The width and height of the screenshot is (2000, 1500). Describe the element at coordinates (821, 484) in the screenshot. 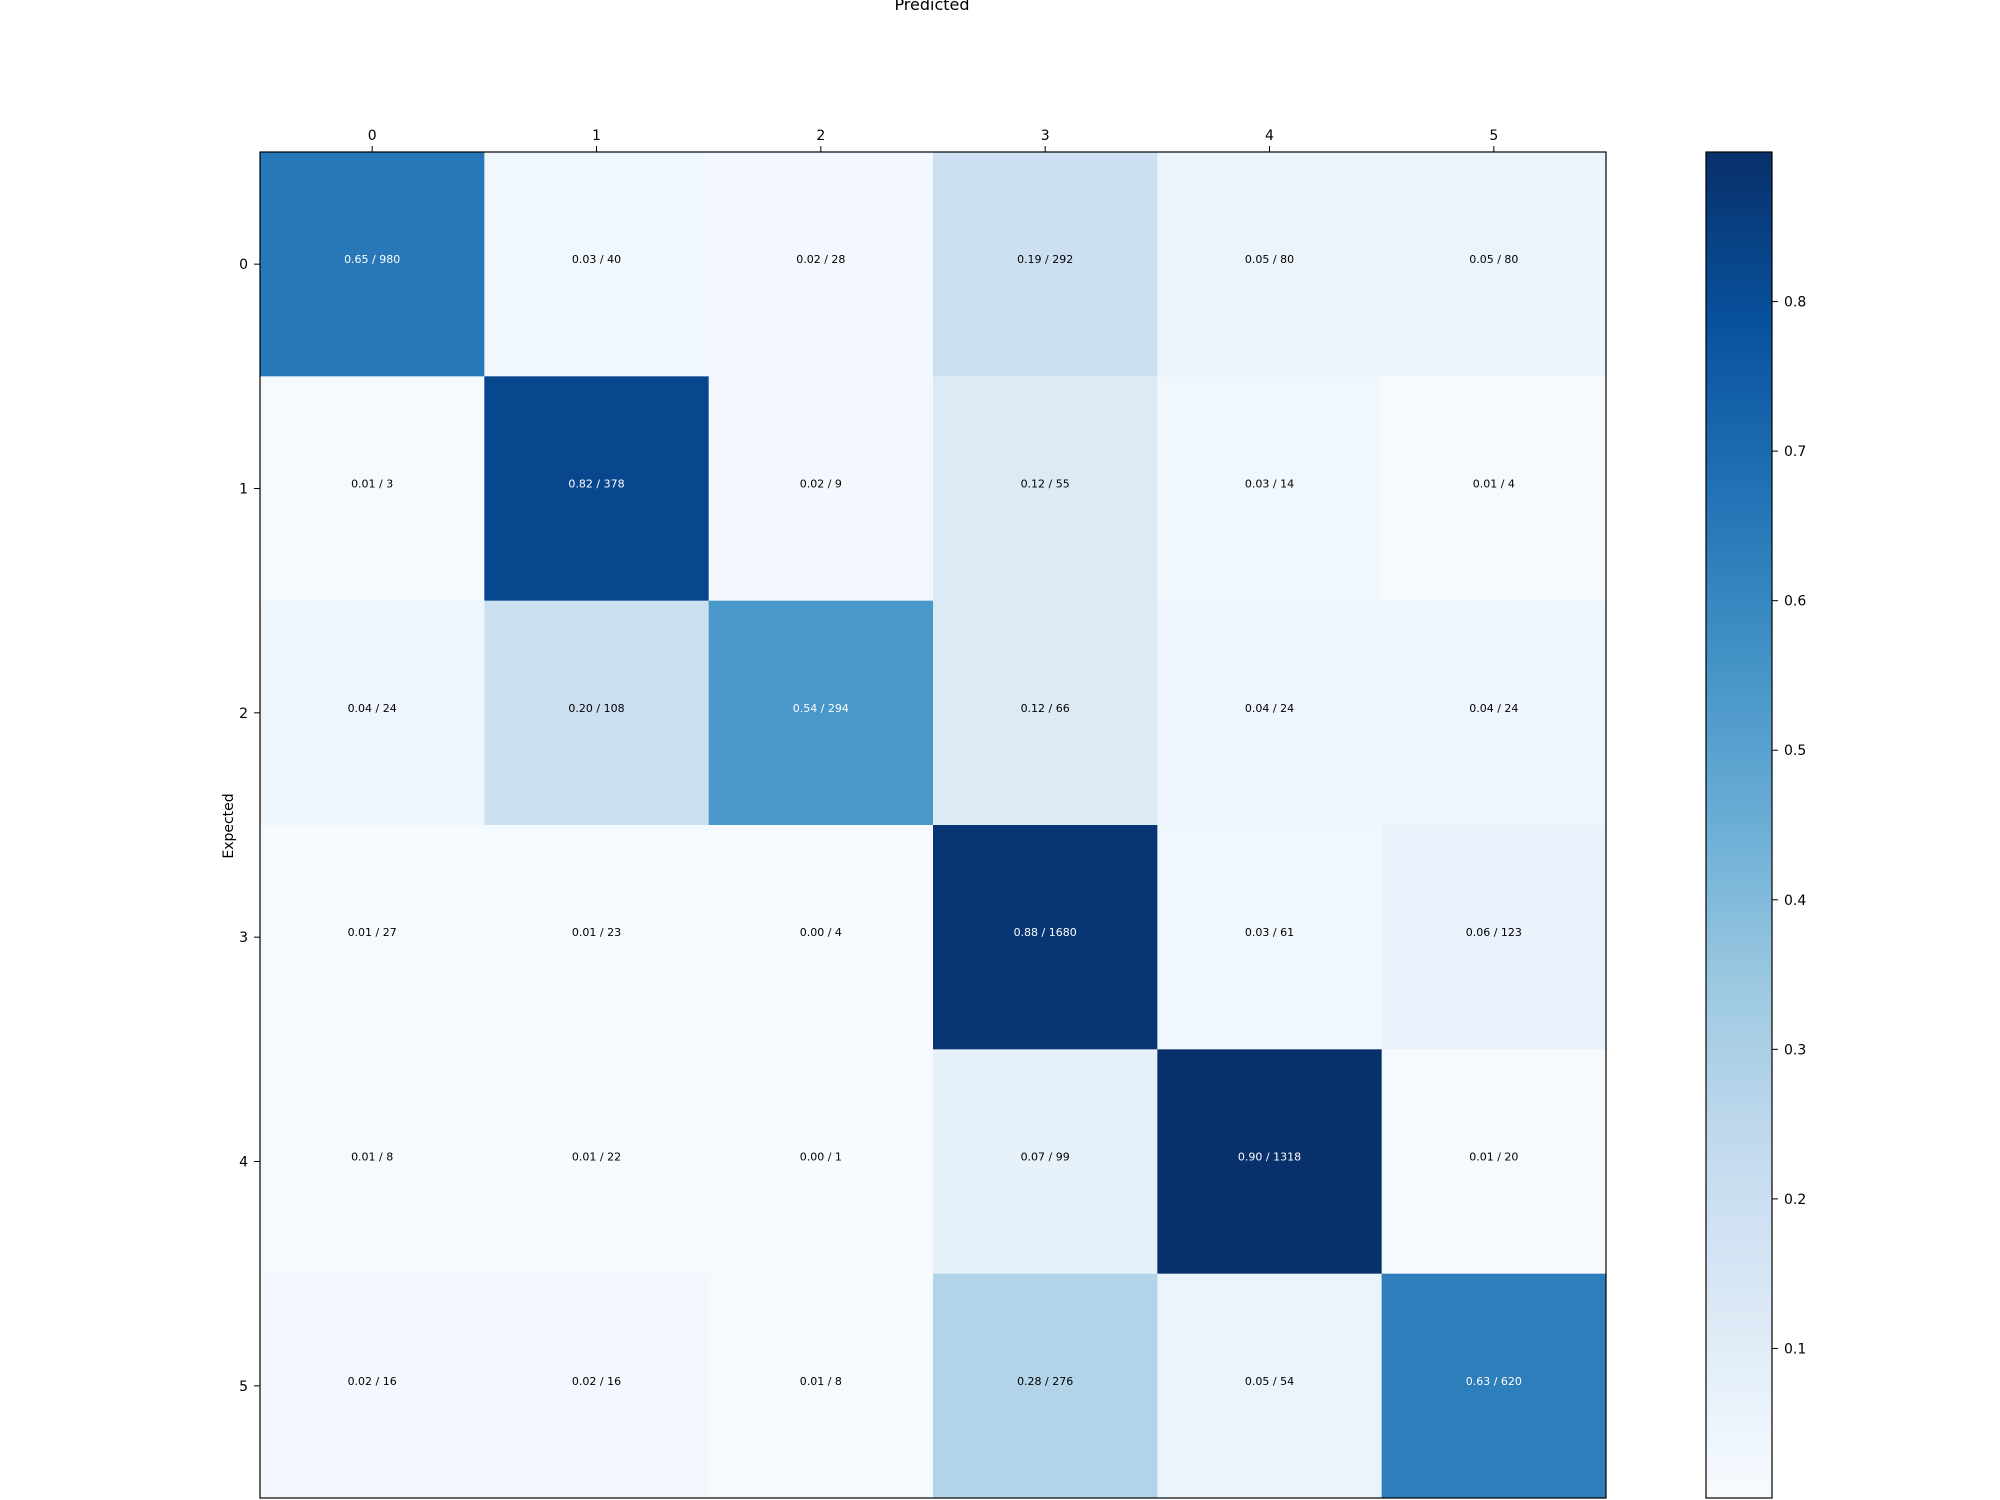

I see `cell-label: 0.02 / 9` at that location.